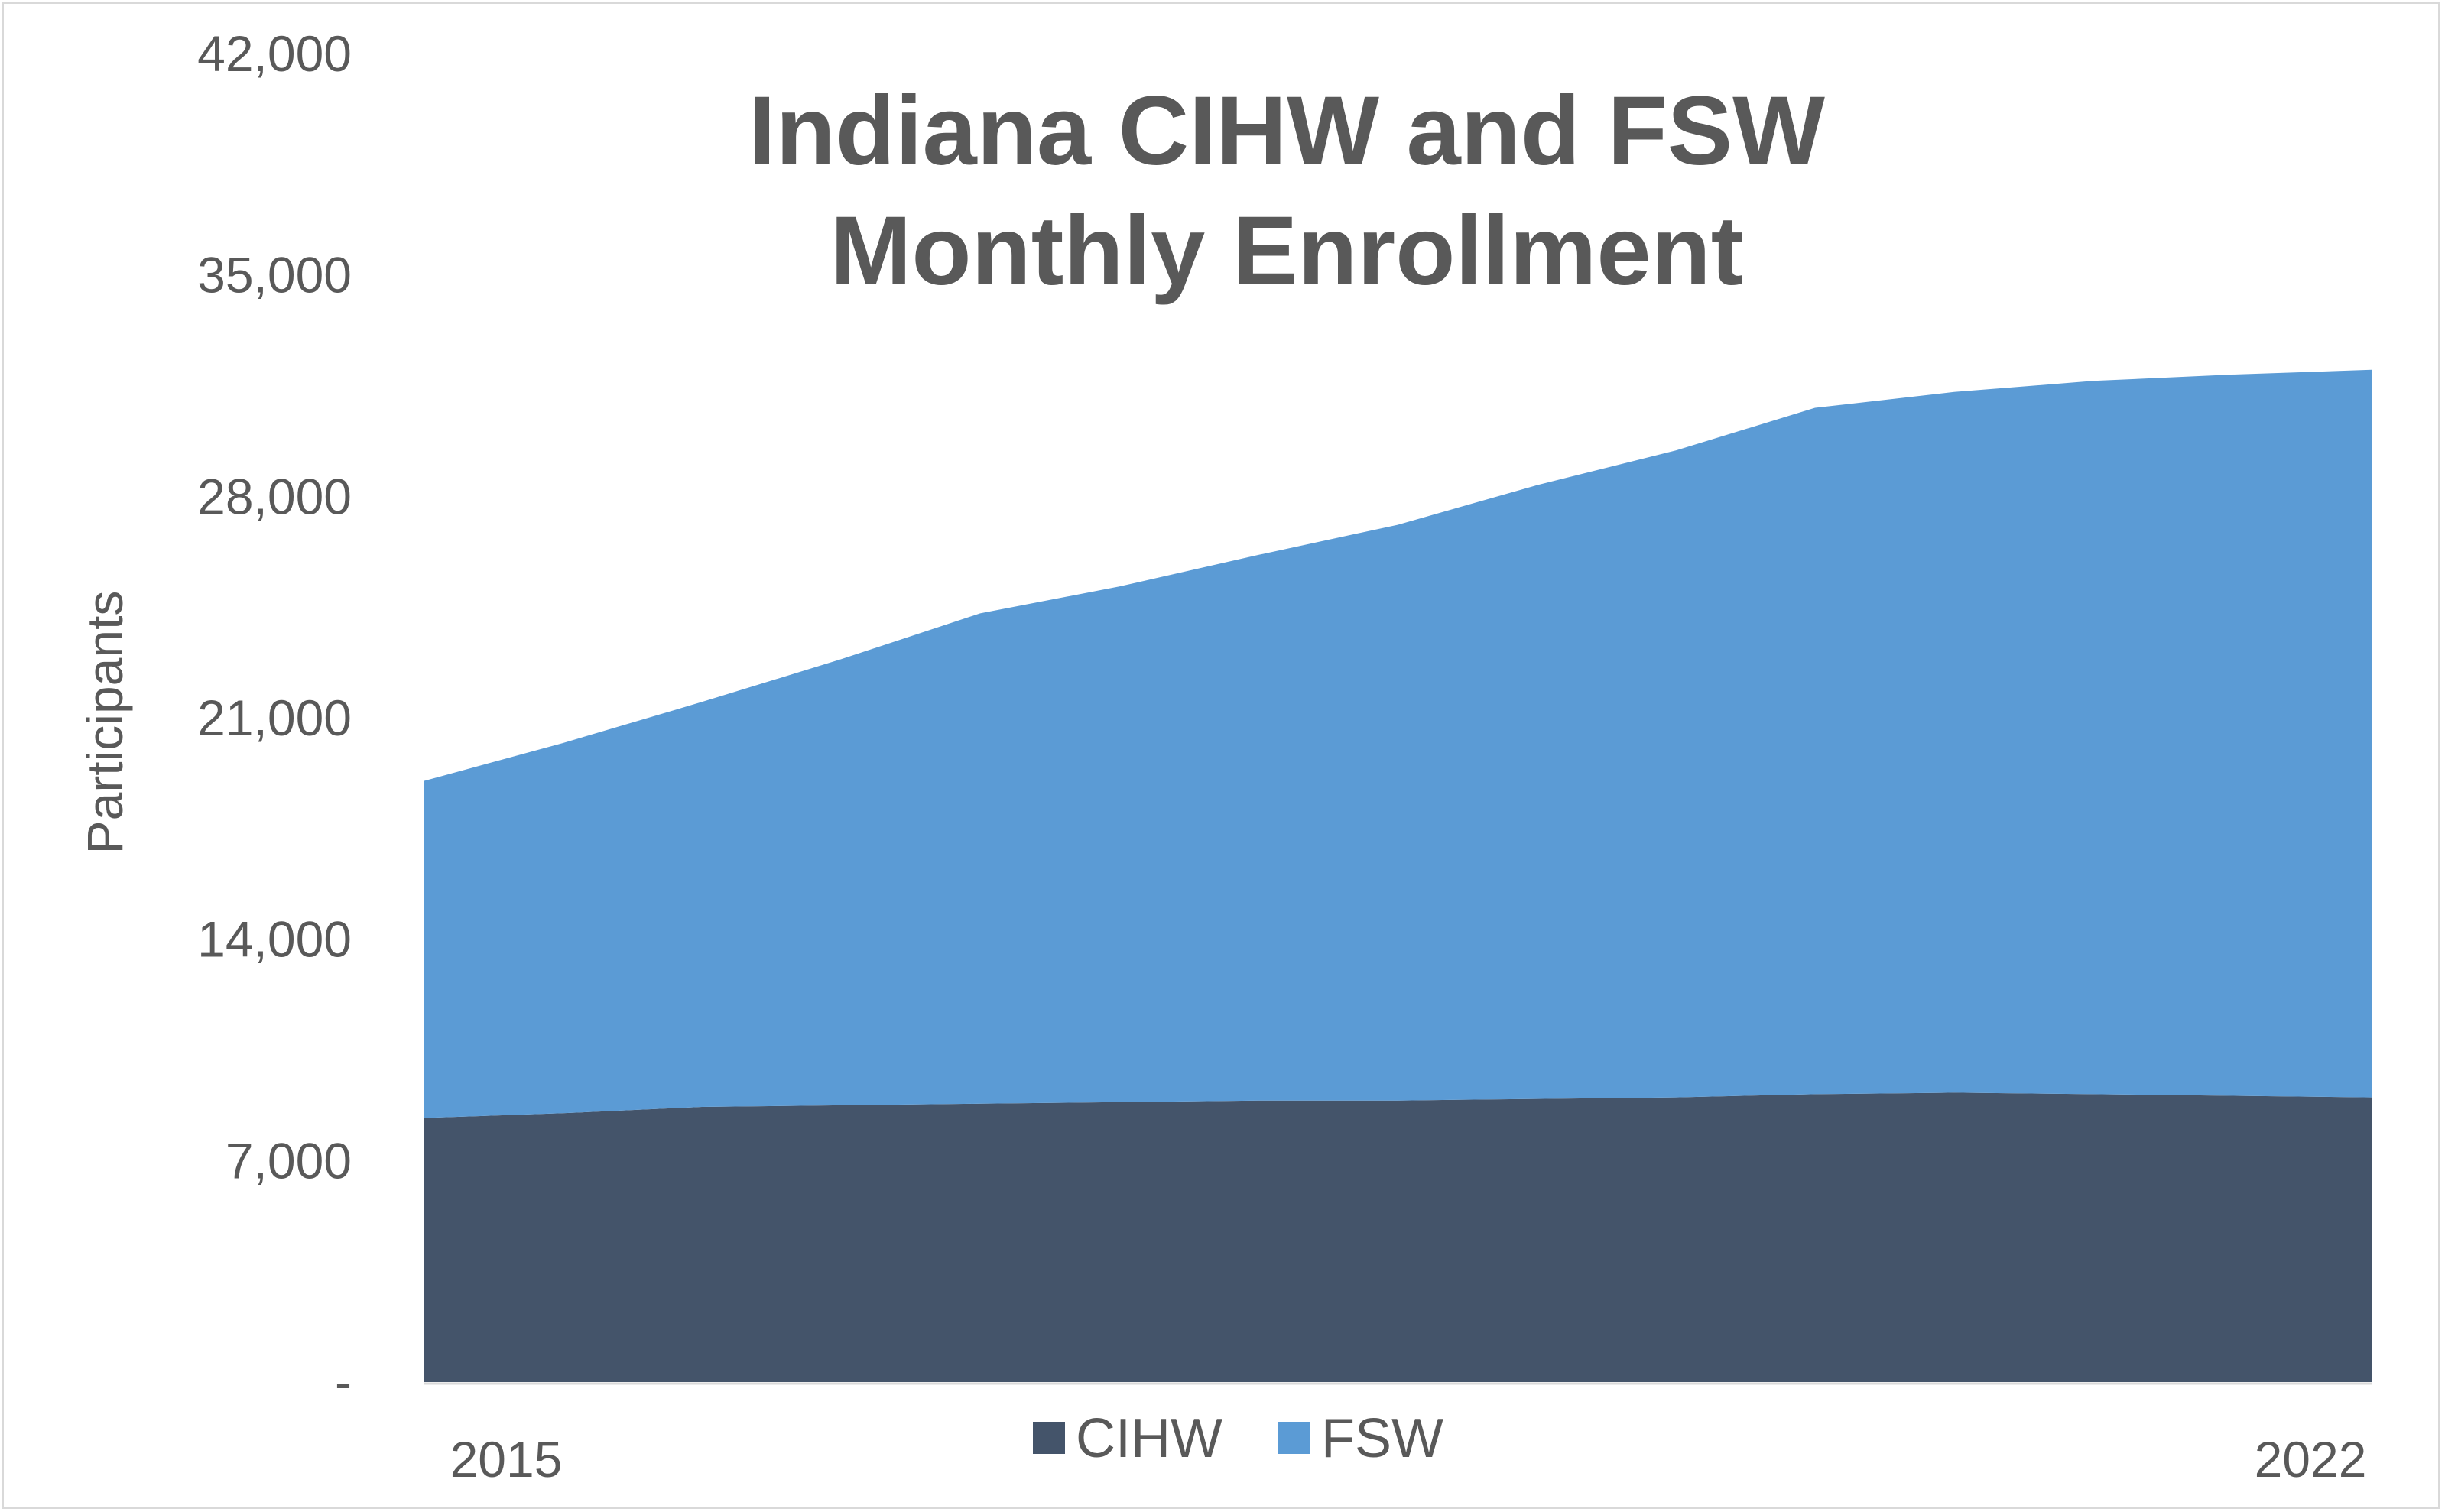  Describe the element at coordinates (274, 275) in the screenshot. I see `y-tick-label: 35,000` at that location.